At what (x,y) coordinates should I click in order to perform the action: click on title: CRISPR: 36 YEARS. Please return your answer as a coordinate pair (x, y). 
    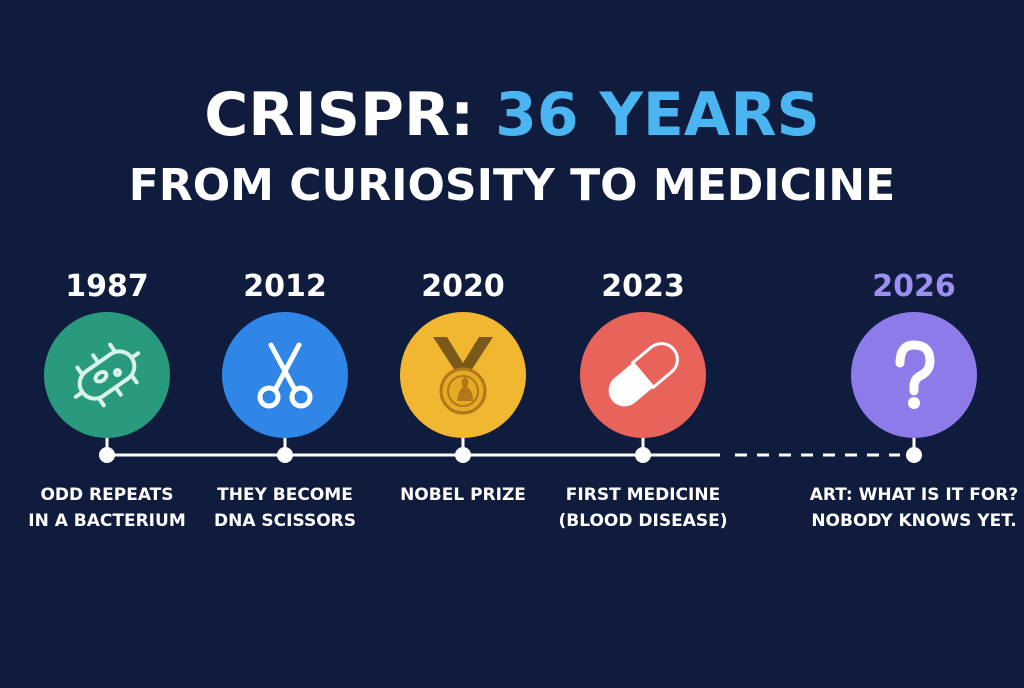
    Looking at the image, I should click on (512, 115).